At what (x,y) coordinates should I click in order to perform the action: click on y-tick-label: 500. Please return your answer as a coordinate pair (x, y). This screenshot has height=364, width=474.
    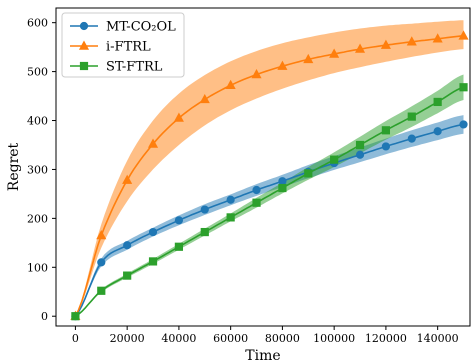
    Looking at the image, I should click on (37, 72).